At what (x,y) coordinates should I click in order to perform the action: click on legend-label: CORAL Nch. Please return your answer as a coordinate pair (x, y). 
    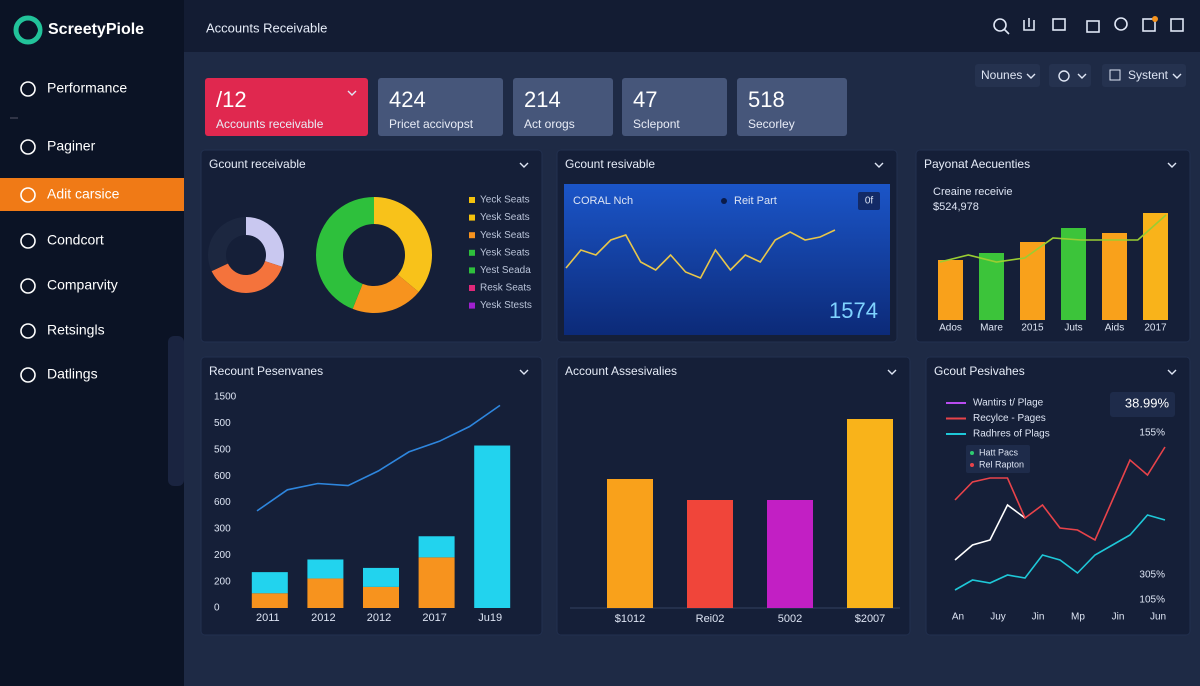
    Looking at the image, I should click on (603, 201).